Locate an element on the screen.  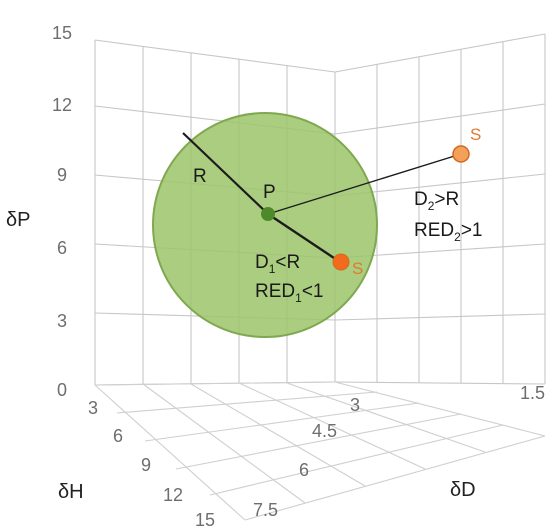
dp-tick: 0 is located at coordinates (62, 390).